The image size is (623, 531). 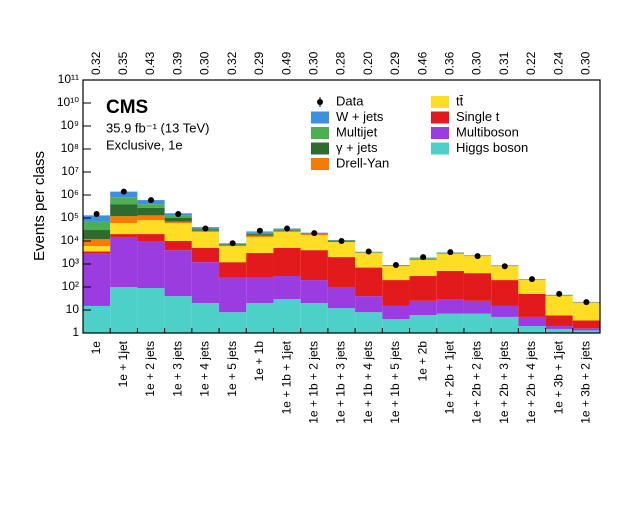 I want to click on y-tick-label: 10⁵, so click(x=70, y=217).